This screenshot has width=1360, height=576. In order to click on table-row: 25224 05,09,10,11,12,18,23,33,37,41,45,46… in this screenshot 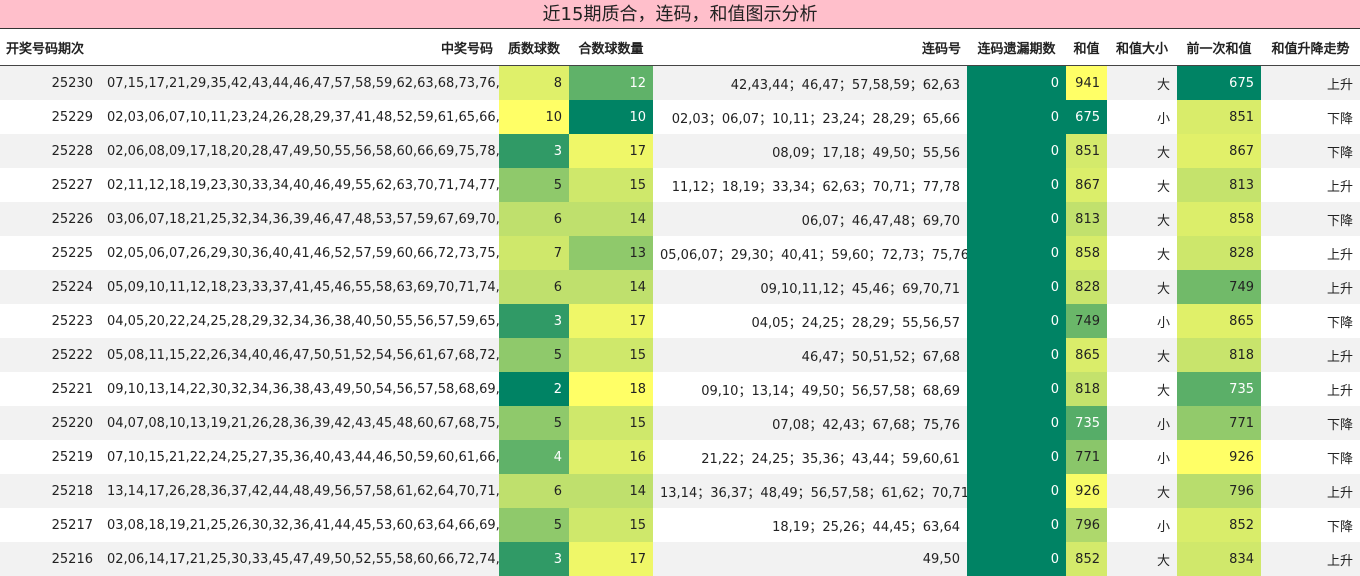, I will do `click(680, 287)`.